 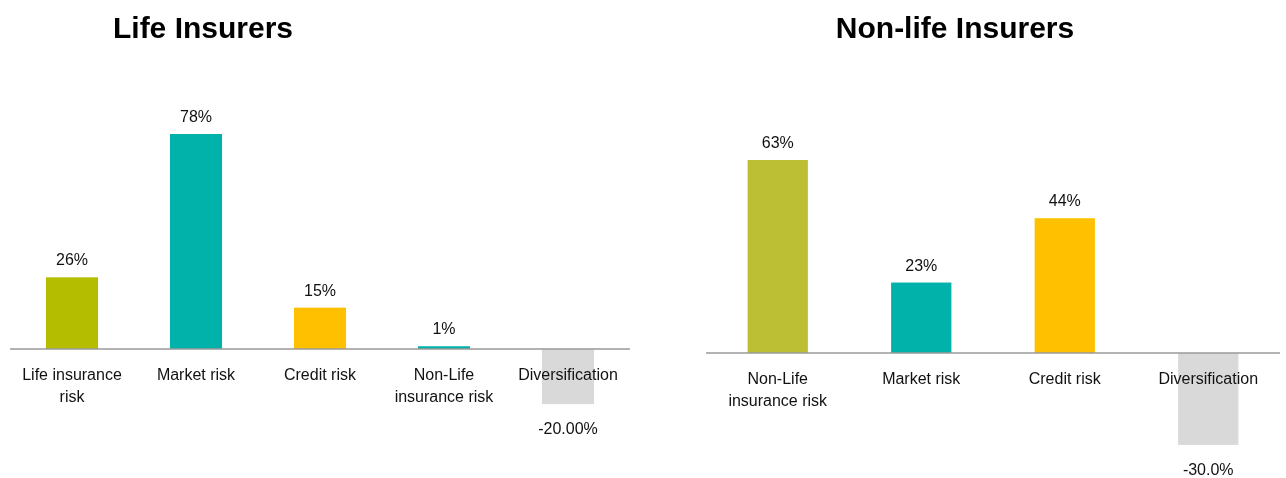 What do you see at coordinates (921, 265) in the screenshot?
I see `data-label: 23%` at bounding box center [921, 265].